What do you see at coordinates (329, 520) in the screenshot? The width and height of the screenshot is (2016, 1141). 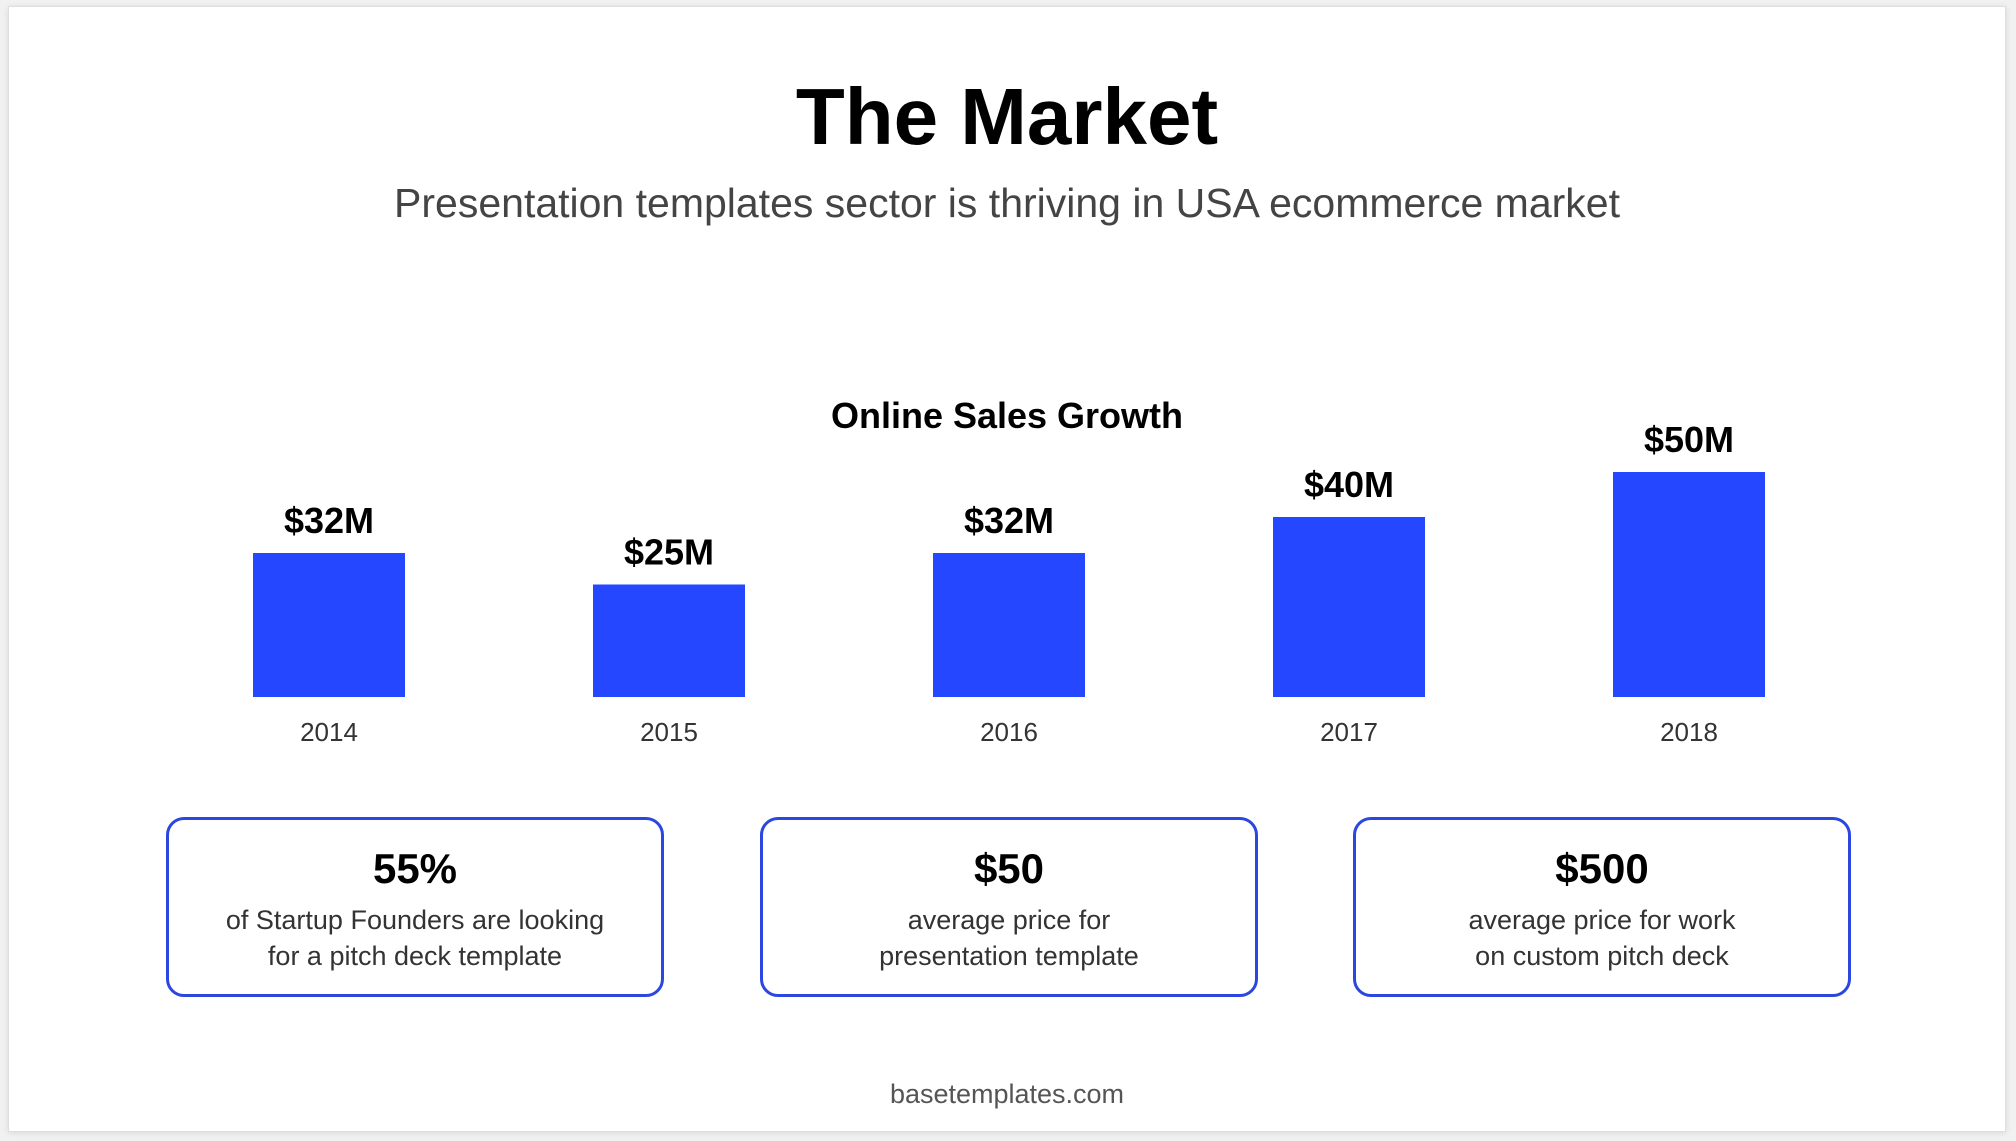 I see `data-label-2014: $32M` at bounding box center [329, 520].